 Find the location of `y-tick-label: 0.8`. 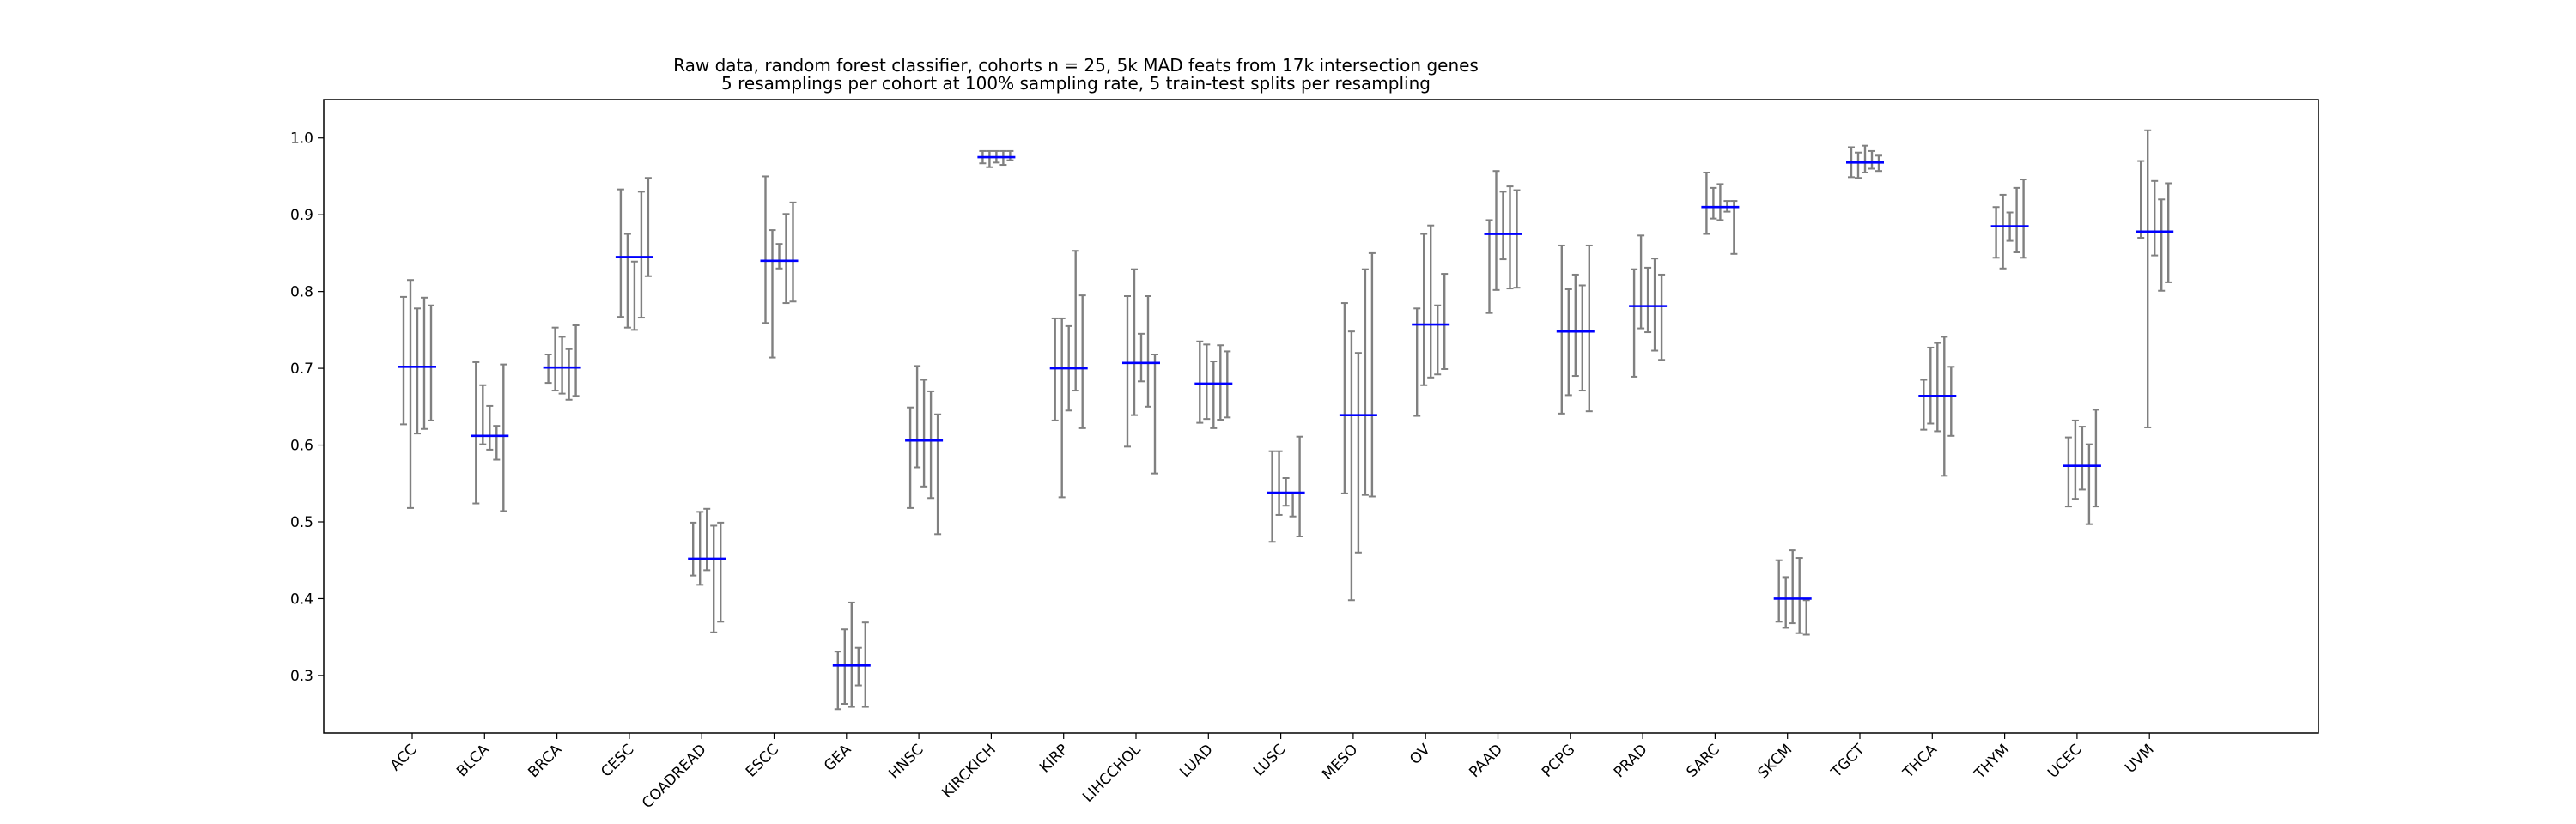

y-tick-label: 0.8 is located at coordinates (301, 292).